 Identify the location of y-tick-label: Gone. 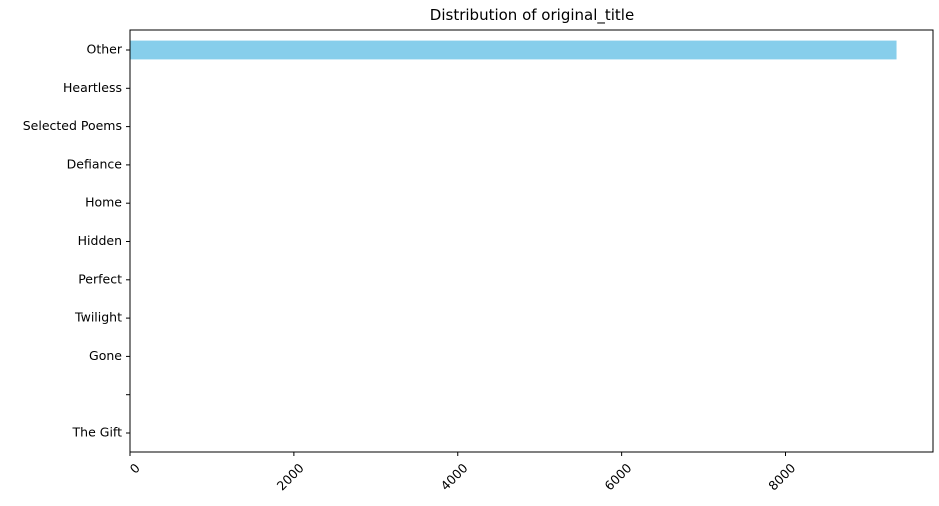
(105, 355).